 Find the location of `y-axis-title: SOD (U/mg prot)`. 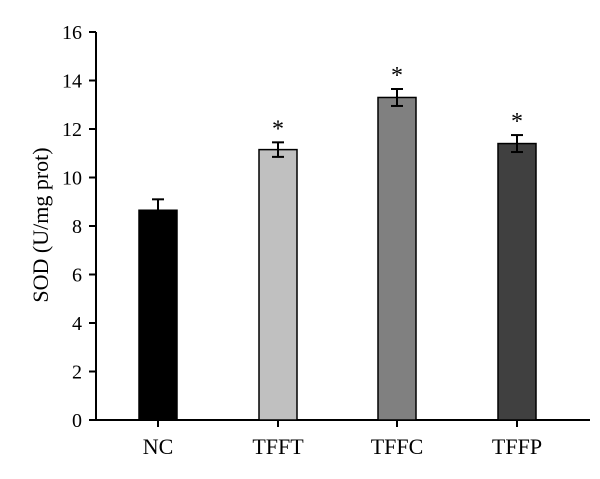

y-axis-title: SOD (U/mg prot) is located at coordinates (40, 224).